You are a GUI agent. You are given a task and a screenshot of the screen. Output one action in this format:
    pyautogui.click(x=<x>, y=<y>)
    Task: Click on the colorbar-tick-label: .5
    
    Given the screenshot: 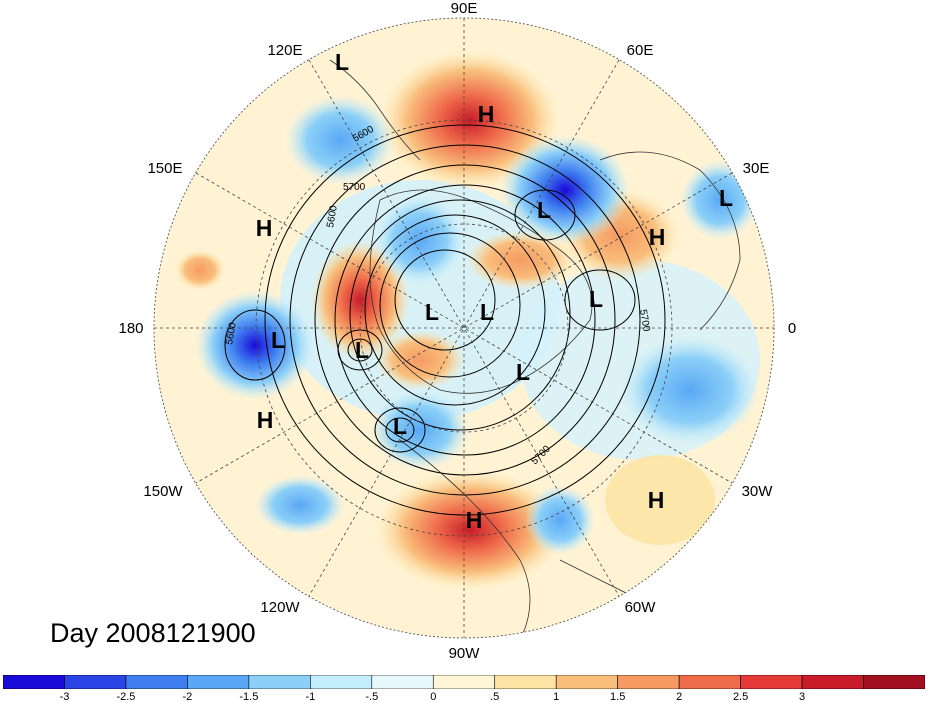 What is the action you would take?
    pyautogui.click(x=494, y=696)
    